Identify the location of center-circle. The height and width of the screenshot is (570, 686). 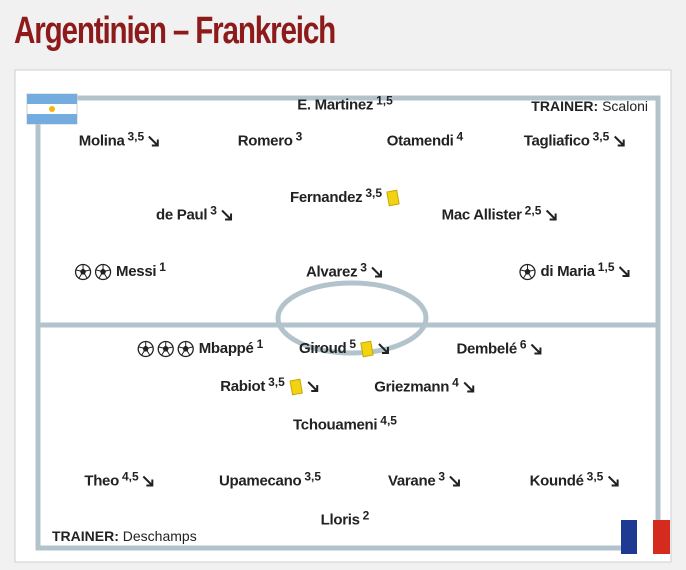
(352, 318).